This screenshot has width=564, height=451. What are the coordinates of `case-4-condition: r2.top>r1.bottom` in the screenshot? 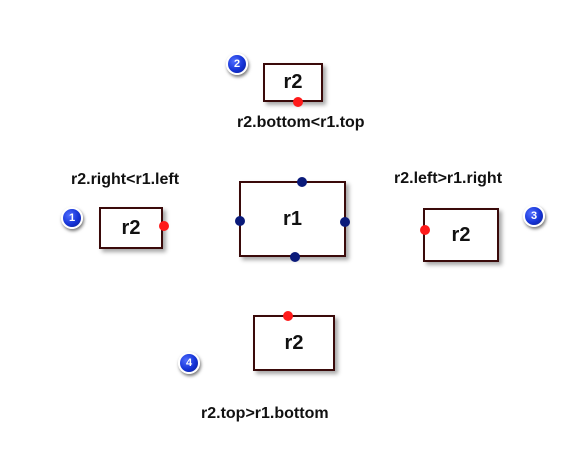 It's located at (265, 413).